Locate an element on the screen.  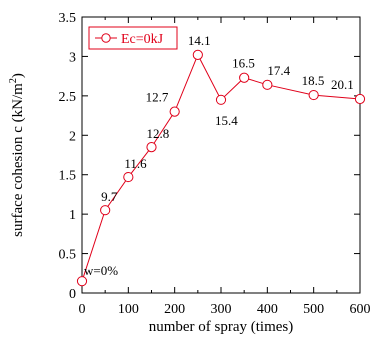
y-tick-label: 3.5 is located at coordinates (68, 18).